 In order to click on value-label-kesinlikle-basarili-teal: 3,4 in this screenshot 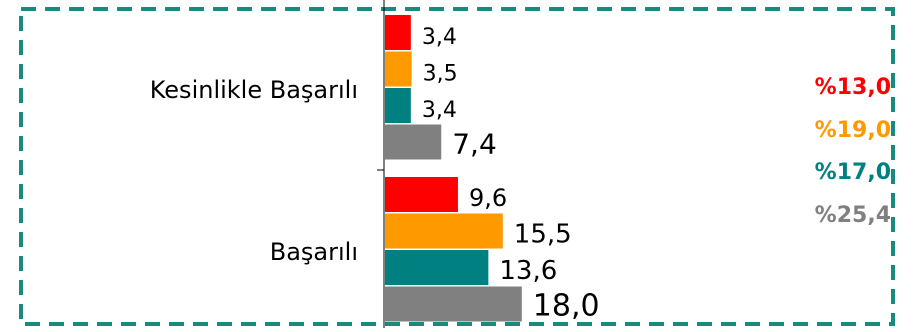, I will do `click(439, 110)`.